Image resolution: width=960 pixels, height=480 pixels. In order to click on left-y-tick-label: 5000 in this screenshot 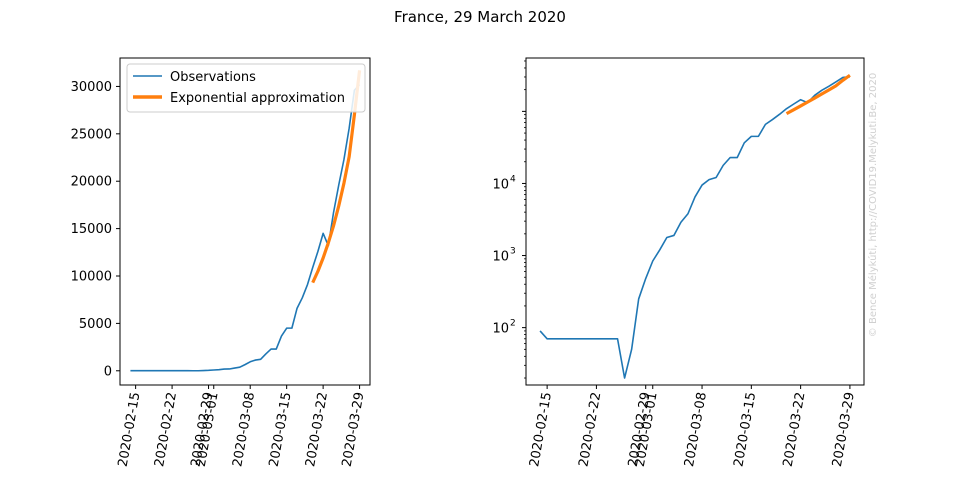, I will do `click(95, 324)`.